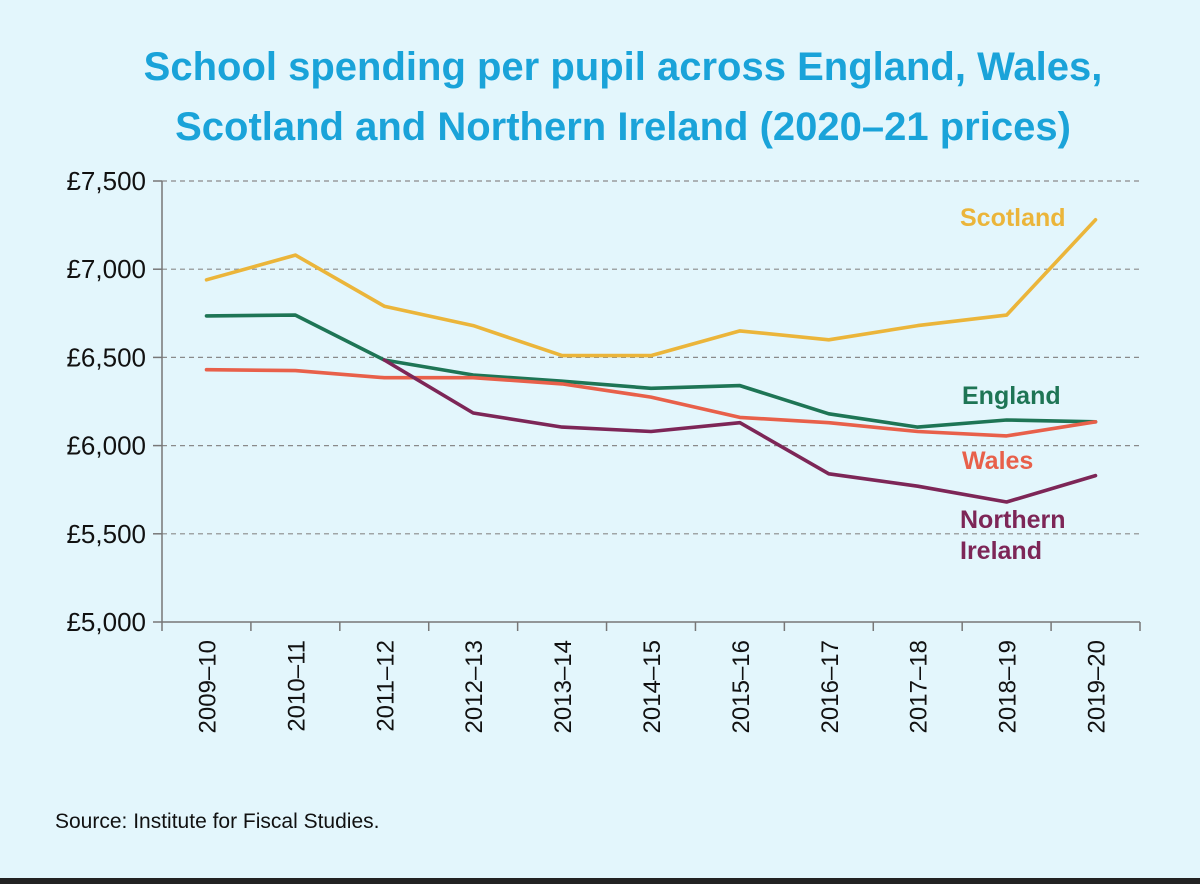 Image resolution: width=1200 pixels, height=884 pixels. Describe the element at coordinates (997, 461) in the screenshot. I see `series-label-wales: Wales` at that location.